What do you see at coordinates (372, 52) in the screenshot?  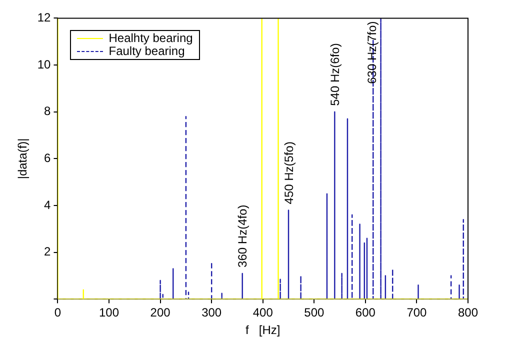 I see `annotation: 630 Hz(7fo)` at bounding box center [372, 52].